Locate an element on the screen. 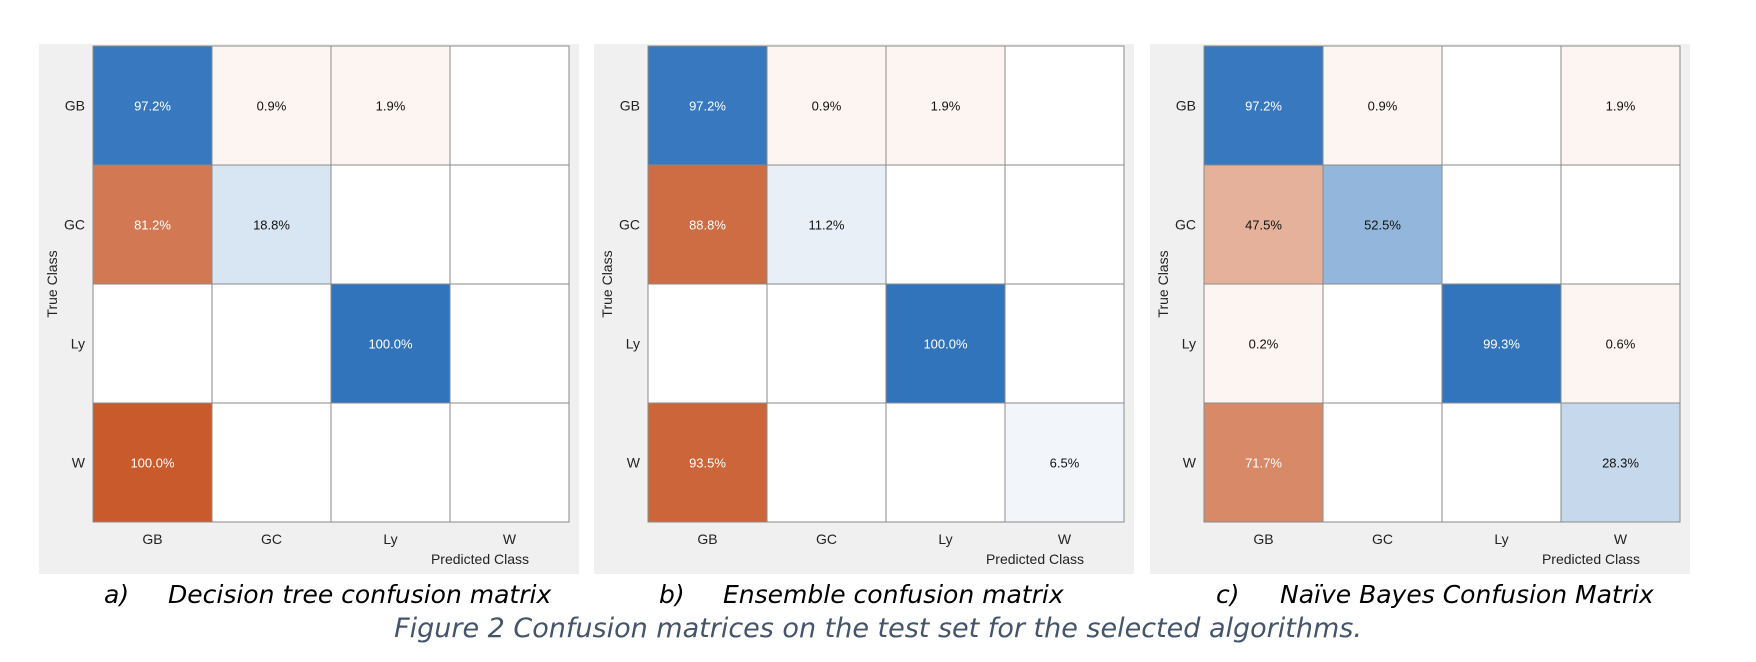 The height and width of the screenshot is (662, 1756). subfigure-caption-b: b) Ensemble confusion matrix is located at coordinates (861, 595).